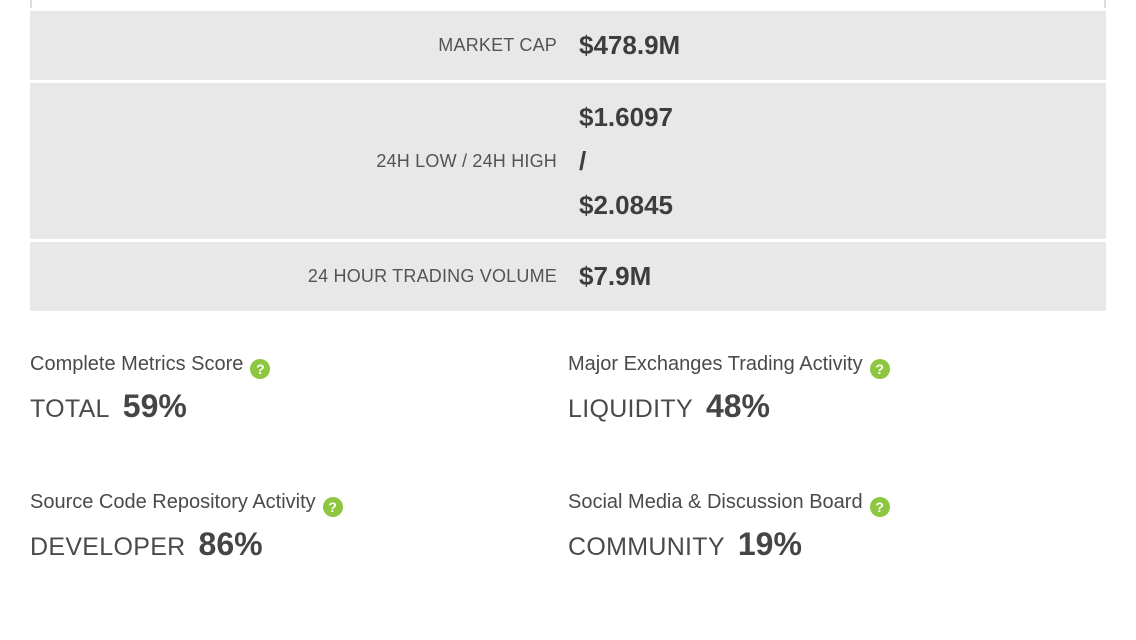  What do you see at coordinates (626, 117) in the screenshot?
I see `low-value: $1.6097` at bounding box center [626, 117].